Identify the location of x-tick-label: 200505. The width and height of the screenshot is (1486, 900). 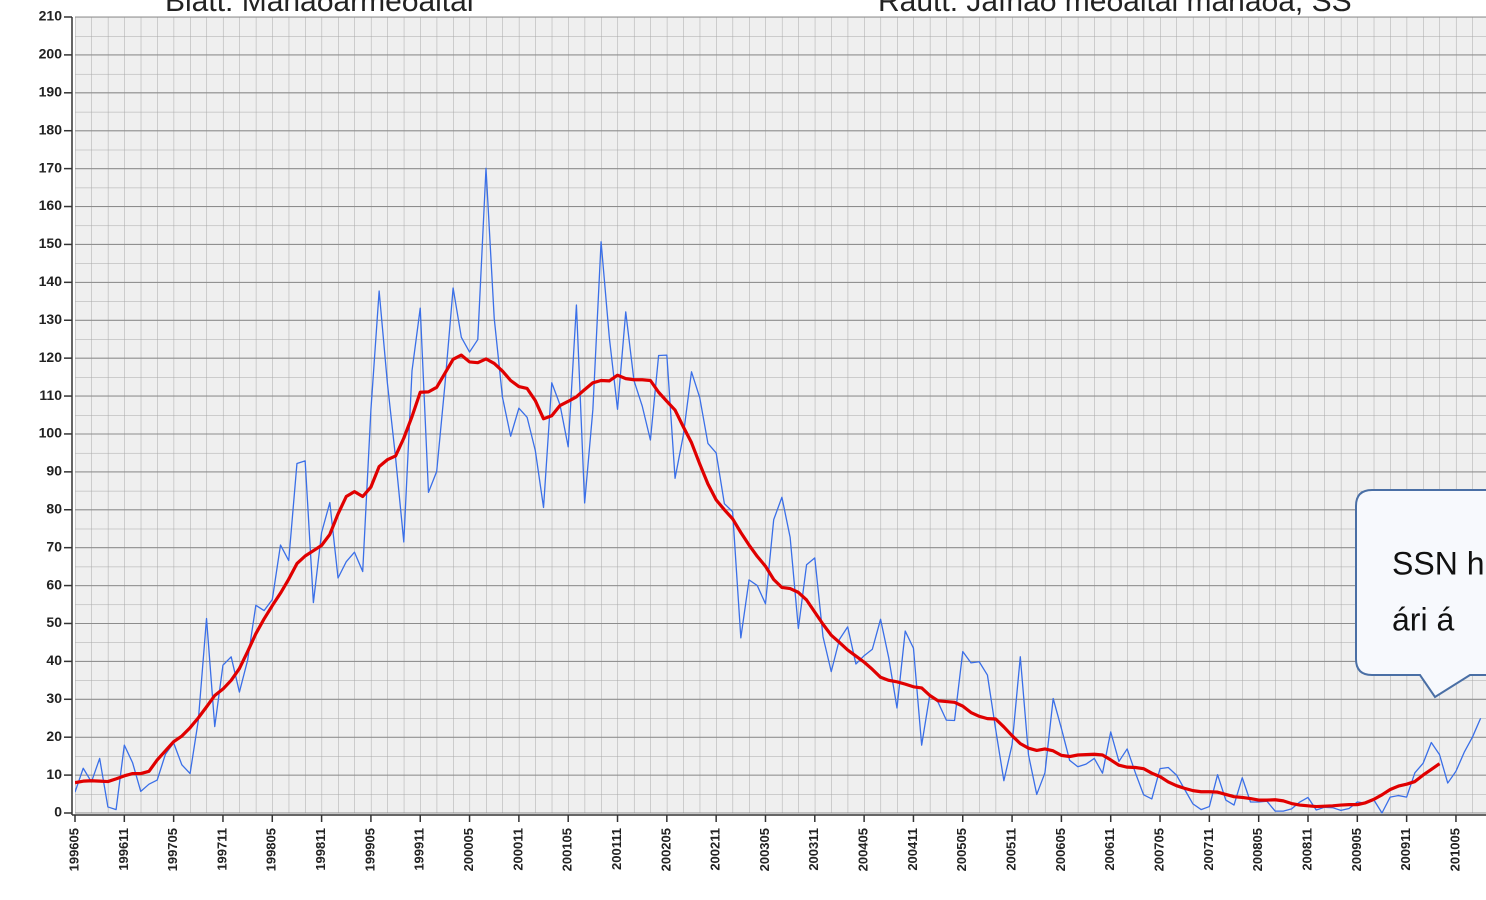
(961, 849).